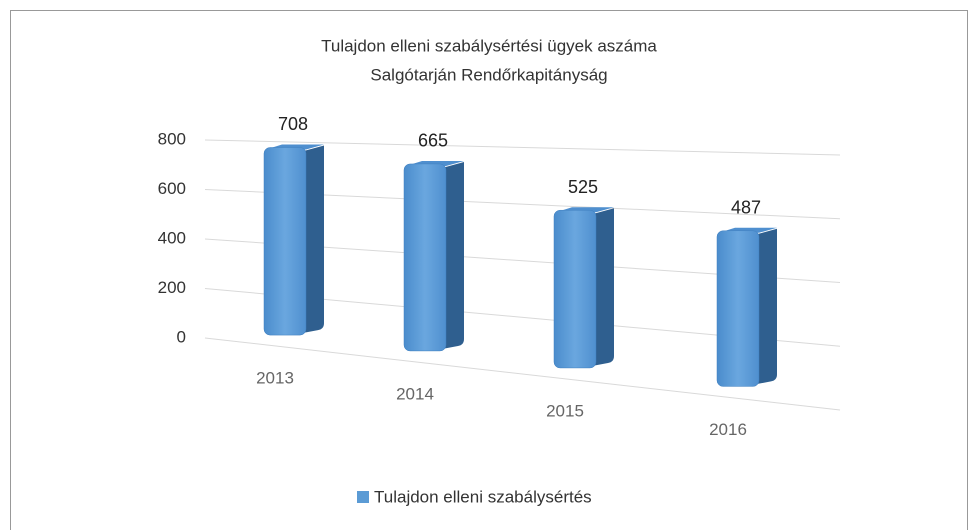 The image size is (978, 530). What do you see at coordinates (363, 497) in the screenshot?
I see `legend-swatch` at bounding box center [363, 497].